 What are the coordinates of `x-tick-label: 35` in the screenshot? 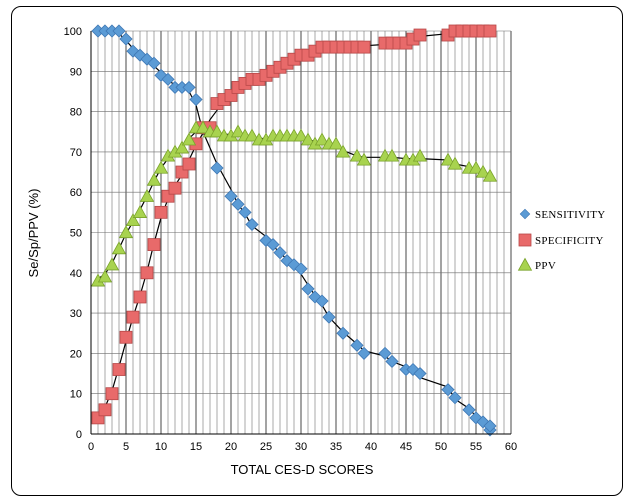 It's located at (336, 447).